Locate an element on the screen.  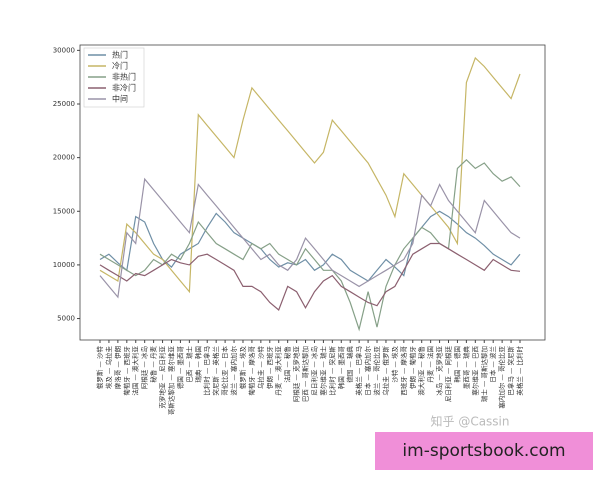
x-tick-label: 克罗地亚 — 尼日利亚 is located at coordinates (162, 377).